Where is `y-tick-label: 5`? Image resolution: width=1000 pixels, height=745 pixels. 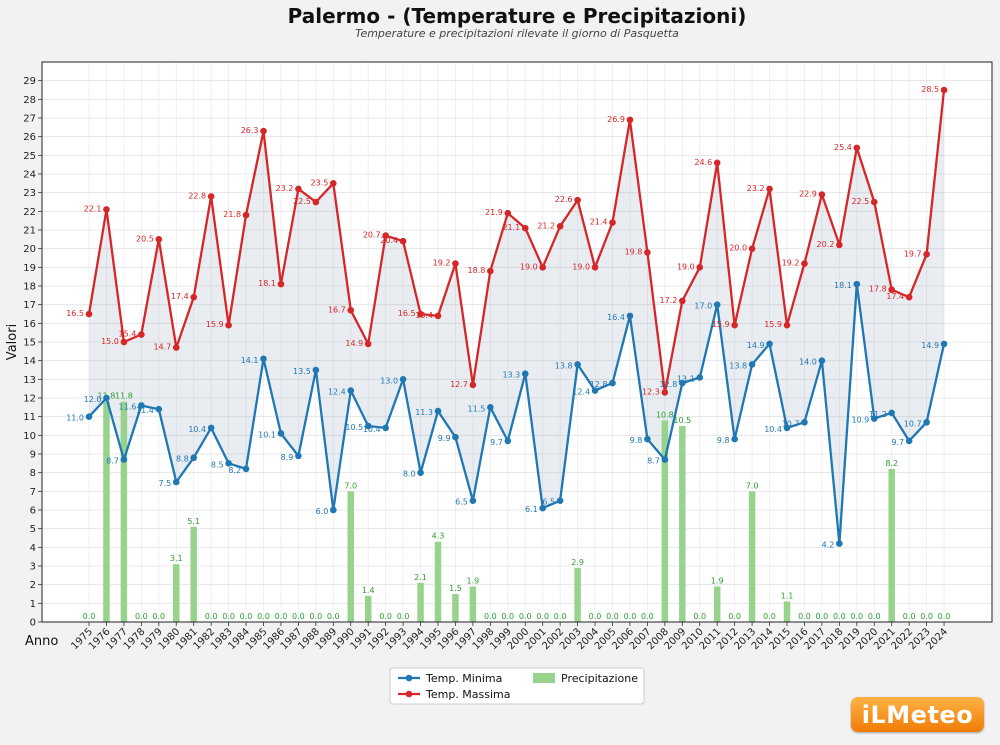
y-tick-label: 5 is located at coordinates (33, 529).